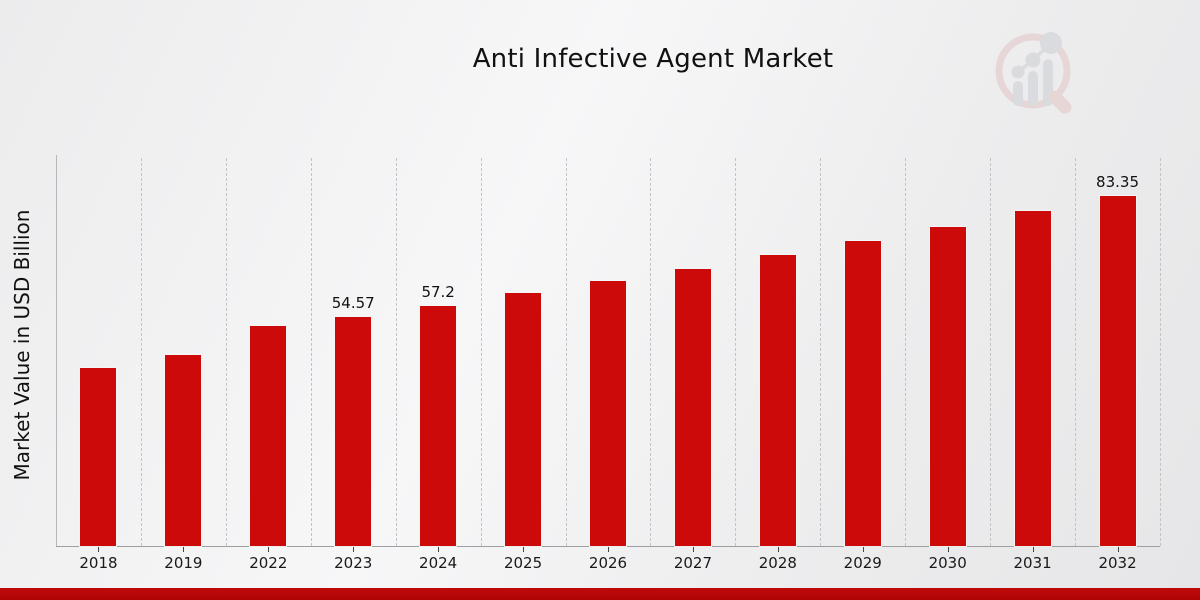 This screenshot has height=600, width=1200. Describe the element at coordinates (98, 563) in the screenshot. I see `x-axis-tick-label: 2018` at that location.